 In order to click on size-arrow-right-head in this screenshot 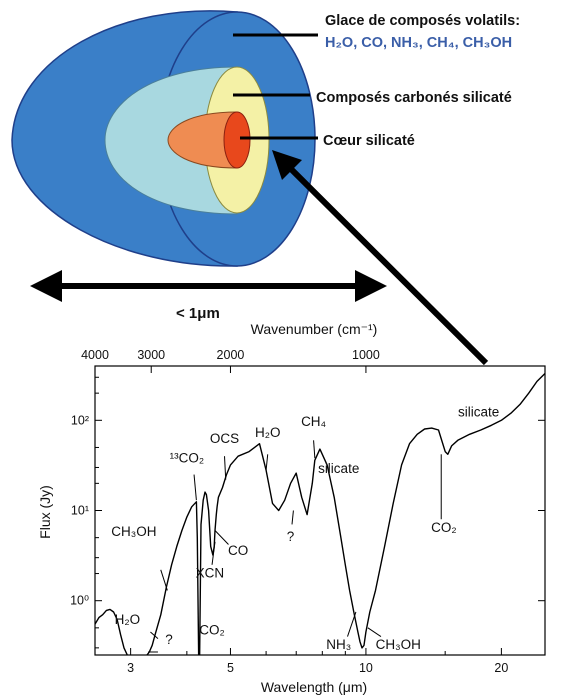, I will do `click(371, 286)`.